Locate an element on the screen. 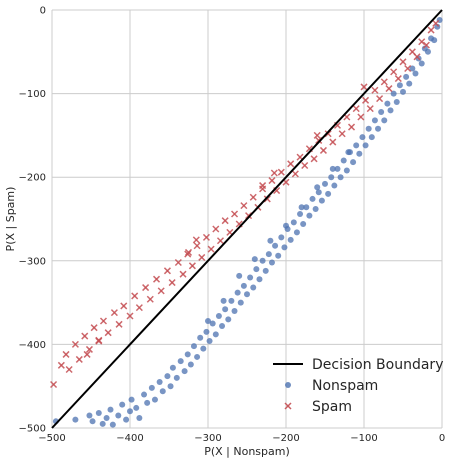  legend-label-nonspam: Nonspam is located at coordinates (345, 386).